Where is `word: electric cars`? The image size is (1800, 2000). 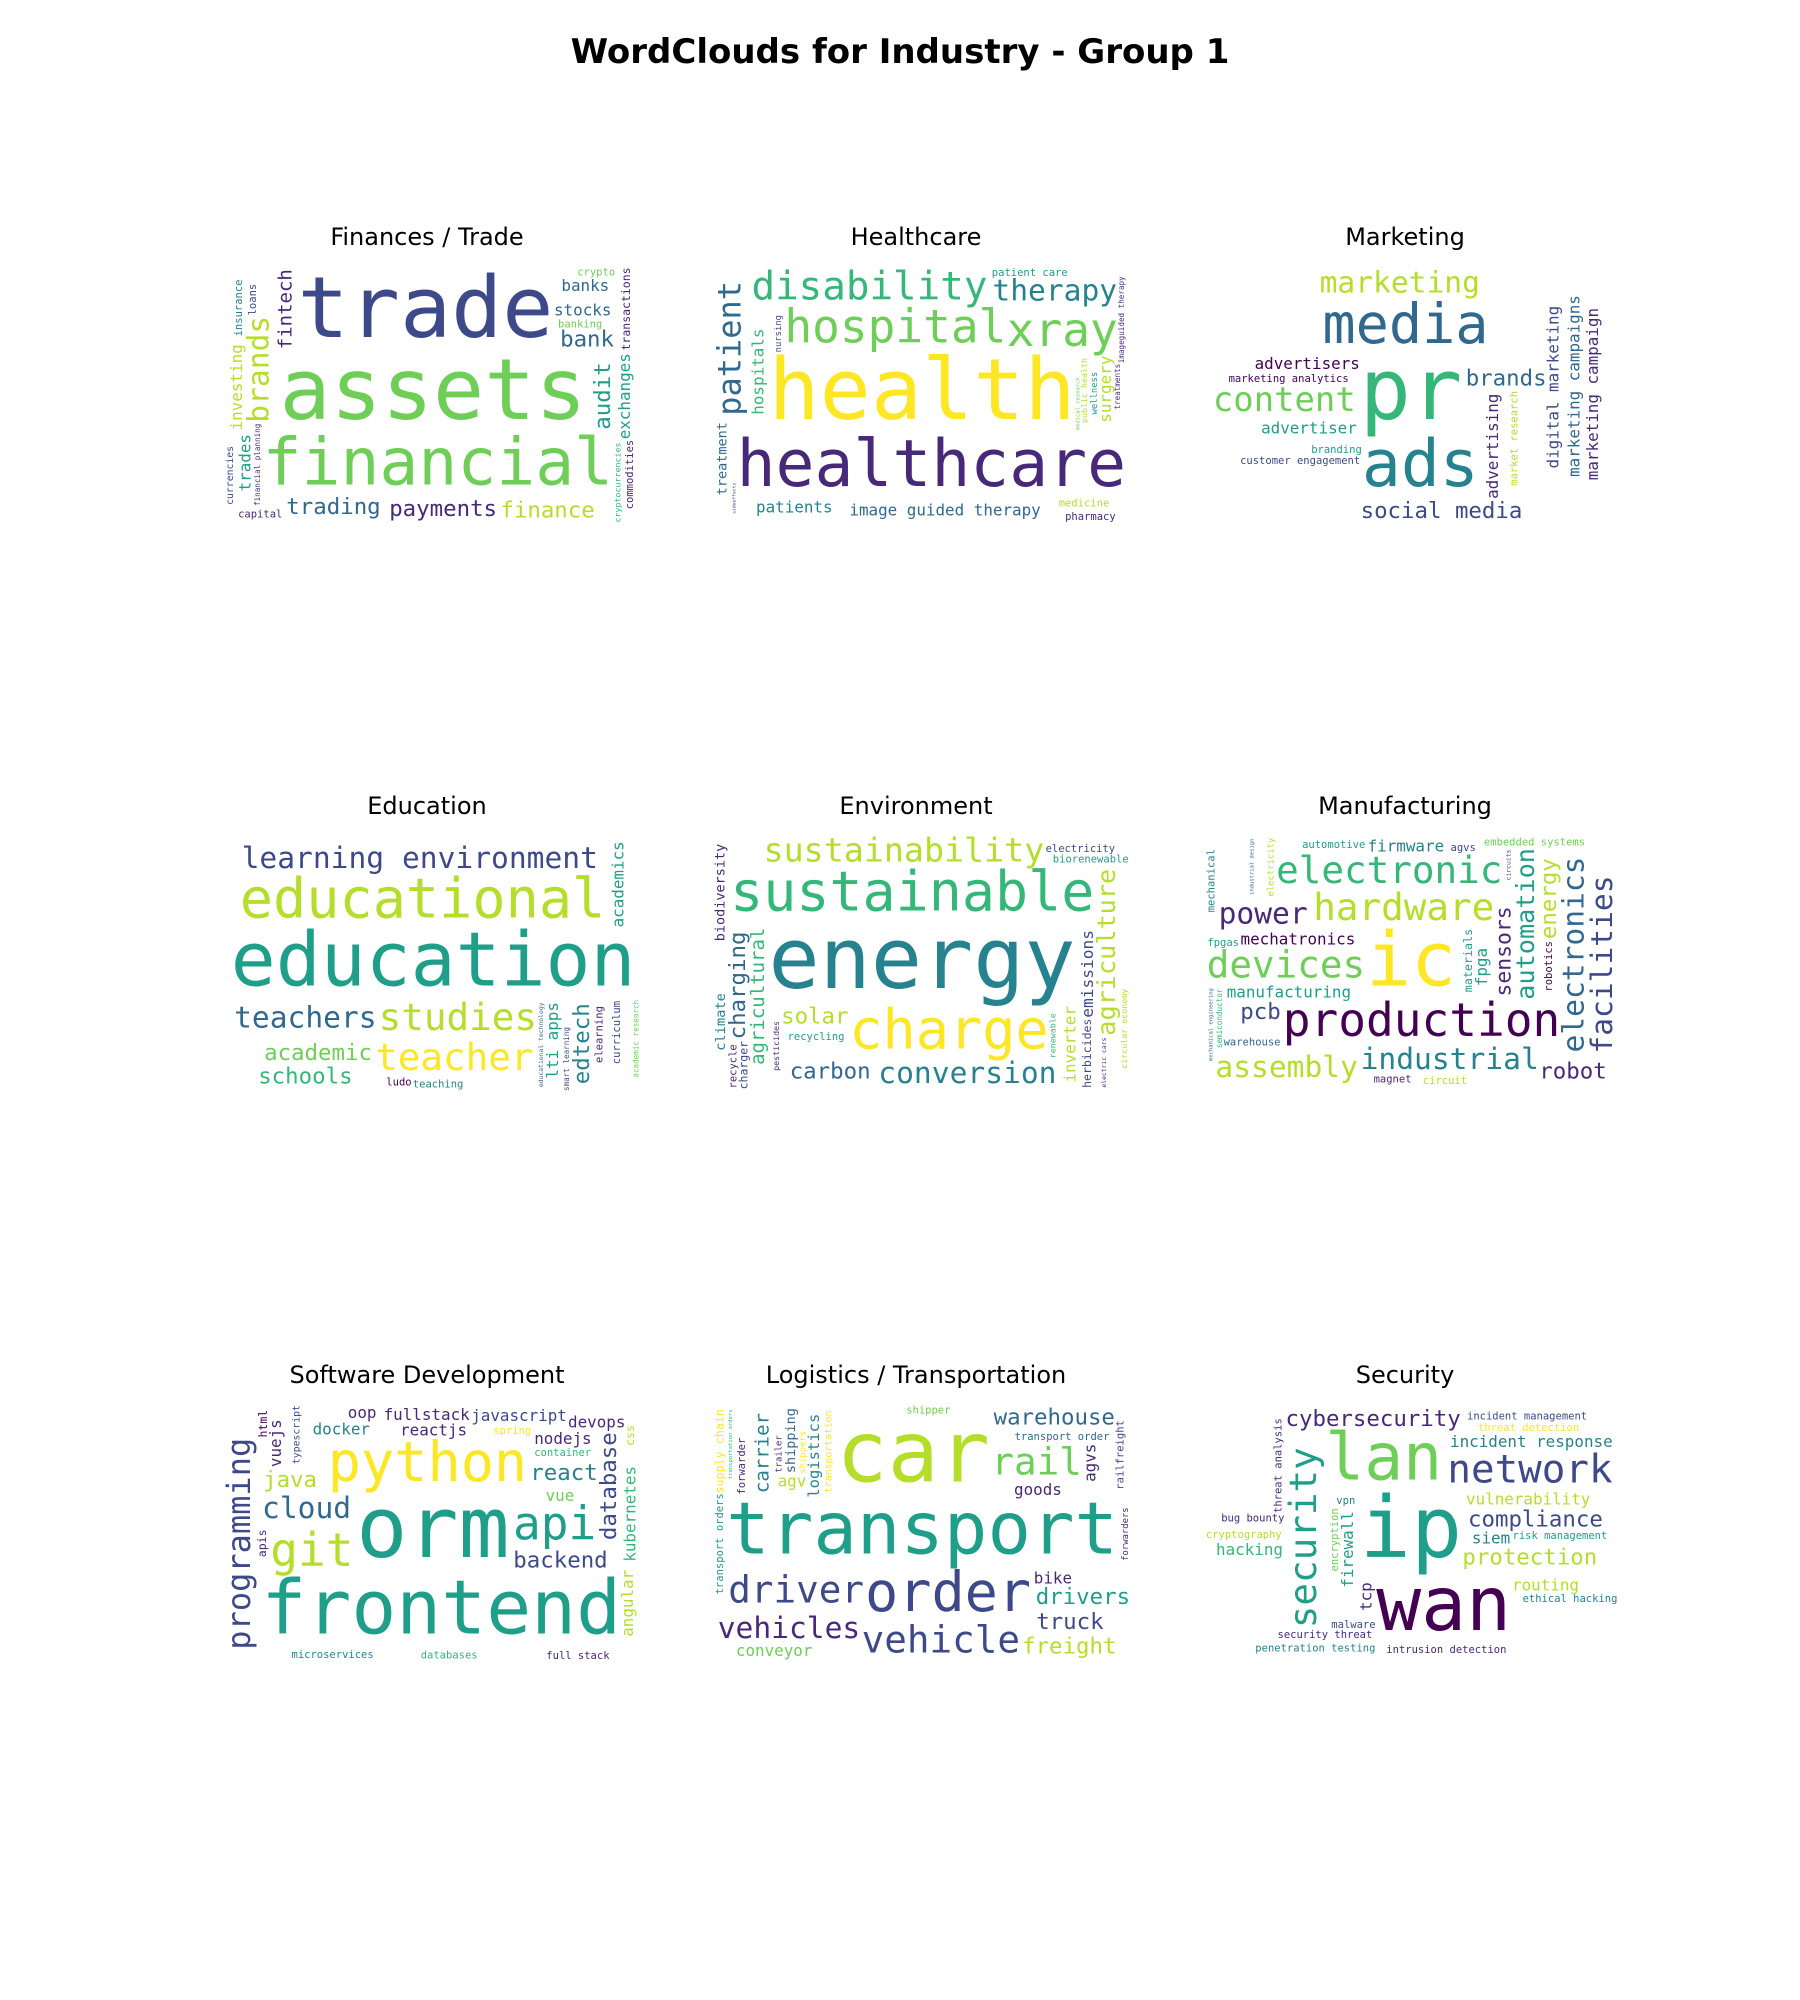
word: electric cars is located at coordinates (1104, 1062).